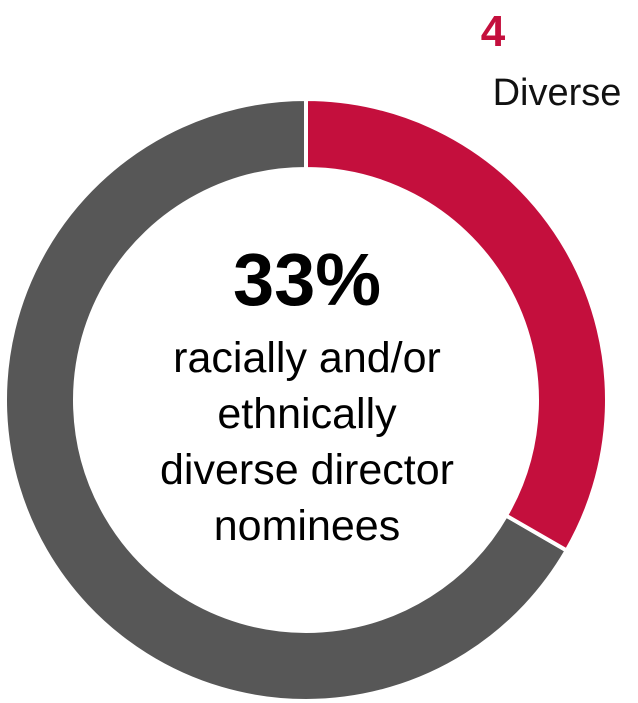  Describe the element at coordinates (307, 358) in the screenshot. I see `center-text: racially and/or` at that location.